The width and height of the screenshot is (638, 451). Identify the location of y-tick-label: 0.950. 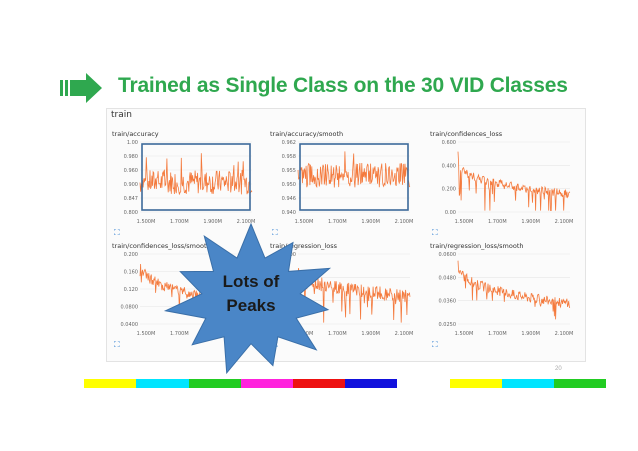
(289, 185).